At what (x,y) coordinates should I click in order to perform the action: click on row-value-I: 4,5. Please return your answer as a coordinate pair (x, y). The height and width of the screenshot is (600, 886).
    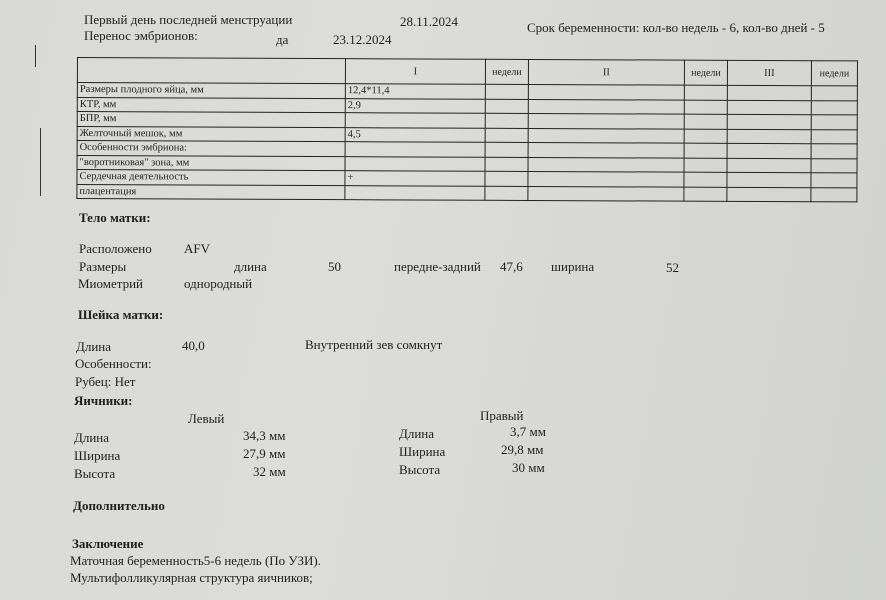
    Looking at the image, I should click on (415, 135).